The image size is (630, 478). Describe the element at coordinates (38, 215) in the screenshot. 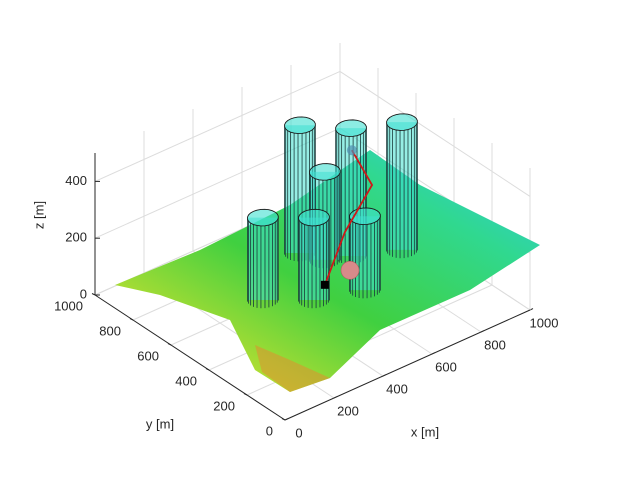

I see `z-axis-label: z [m]` at that location.